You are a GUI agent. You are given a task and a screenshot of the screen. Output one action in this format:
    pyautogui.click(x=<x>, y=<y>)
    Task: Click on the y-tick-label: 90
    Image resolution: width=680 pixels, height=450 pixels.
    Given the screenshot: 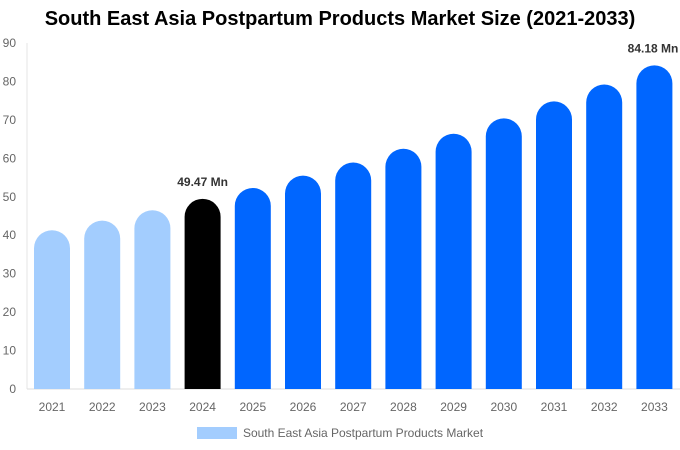 What is the action you would take?
    pyautogui.click(x=10, y=43)
    